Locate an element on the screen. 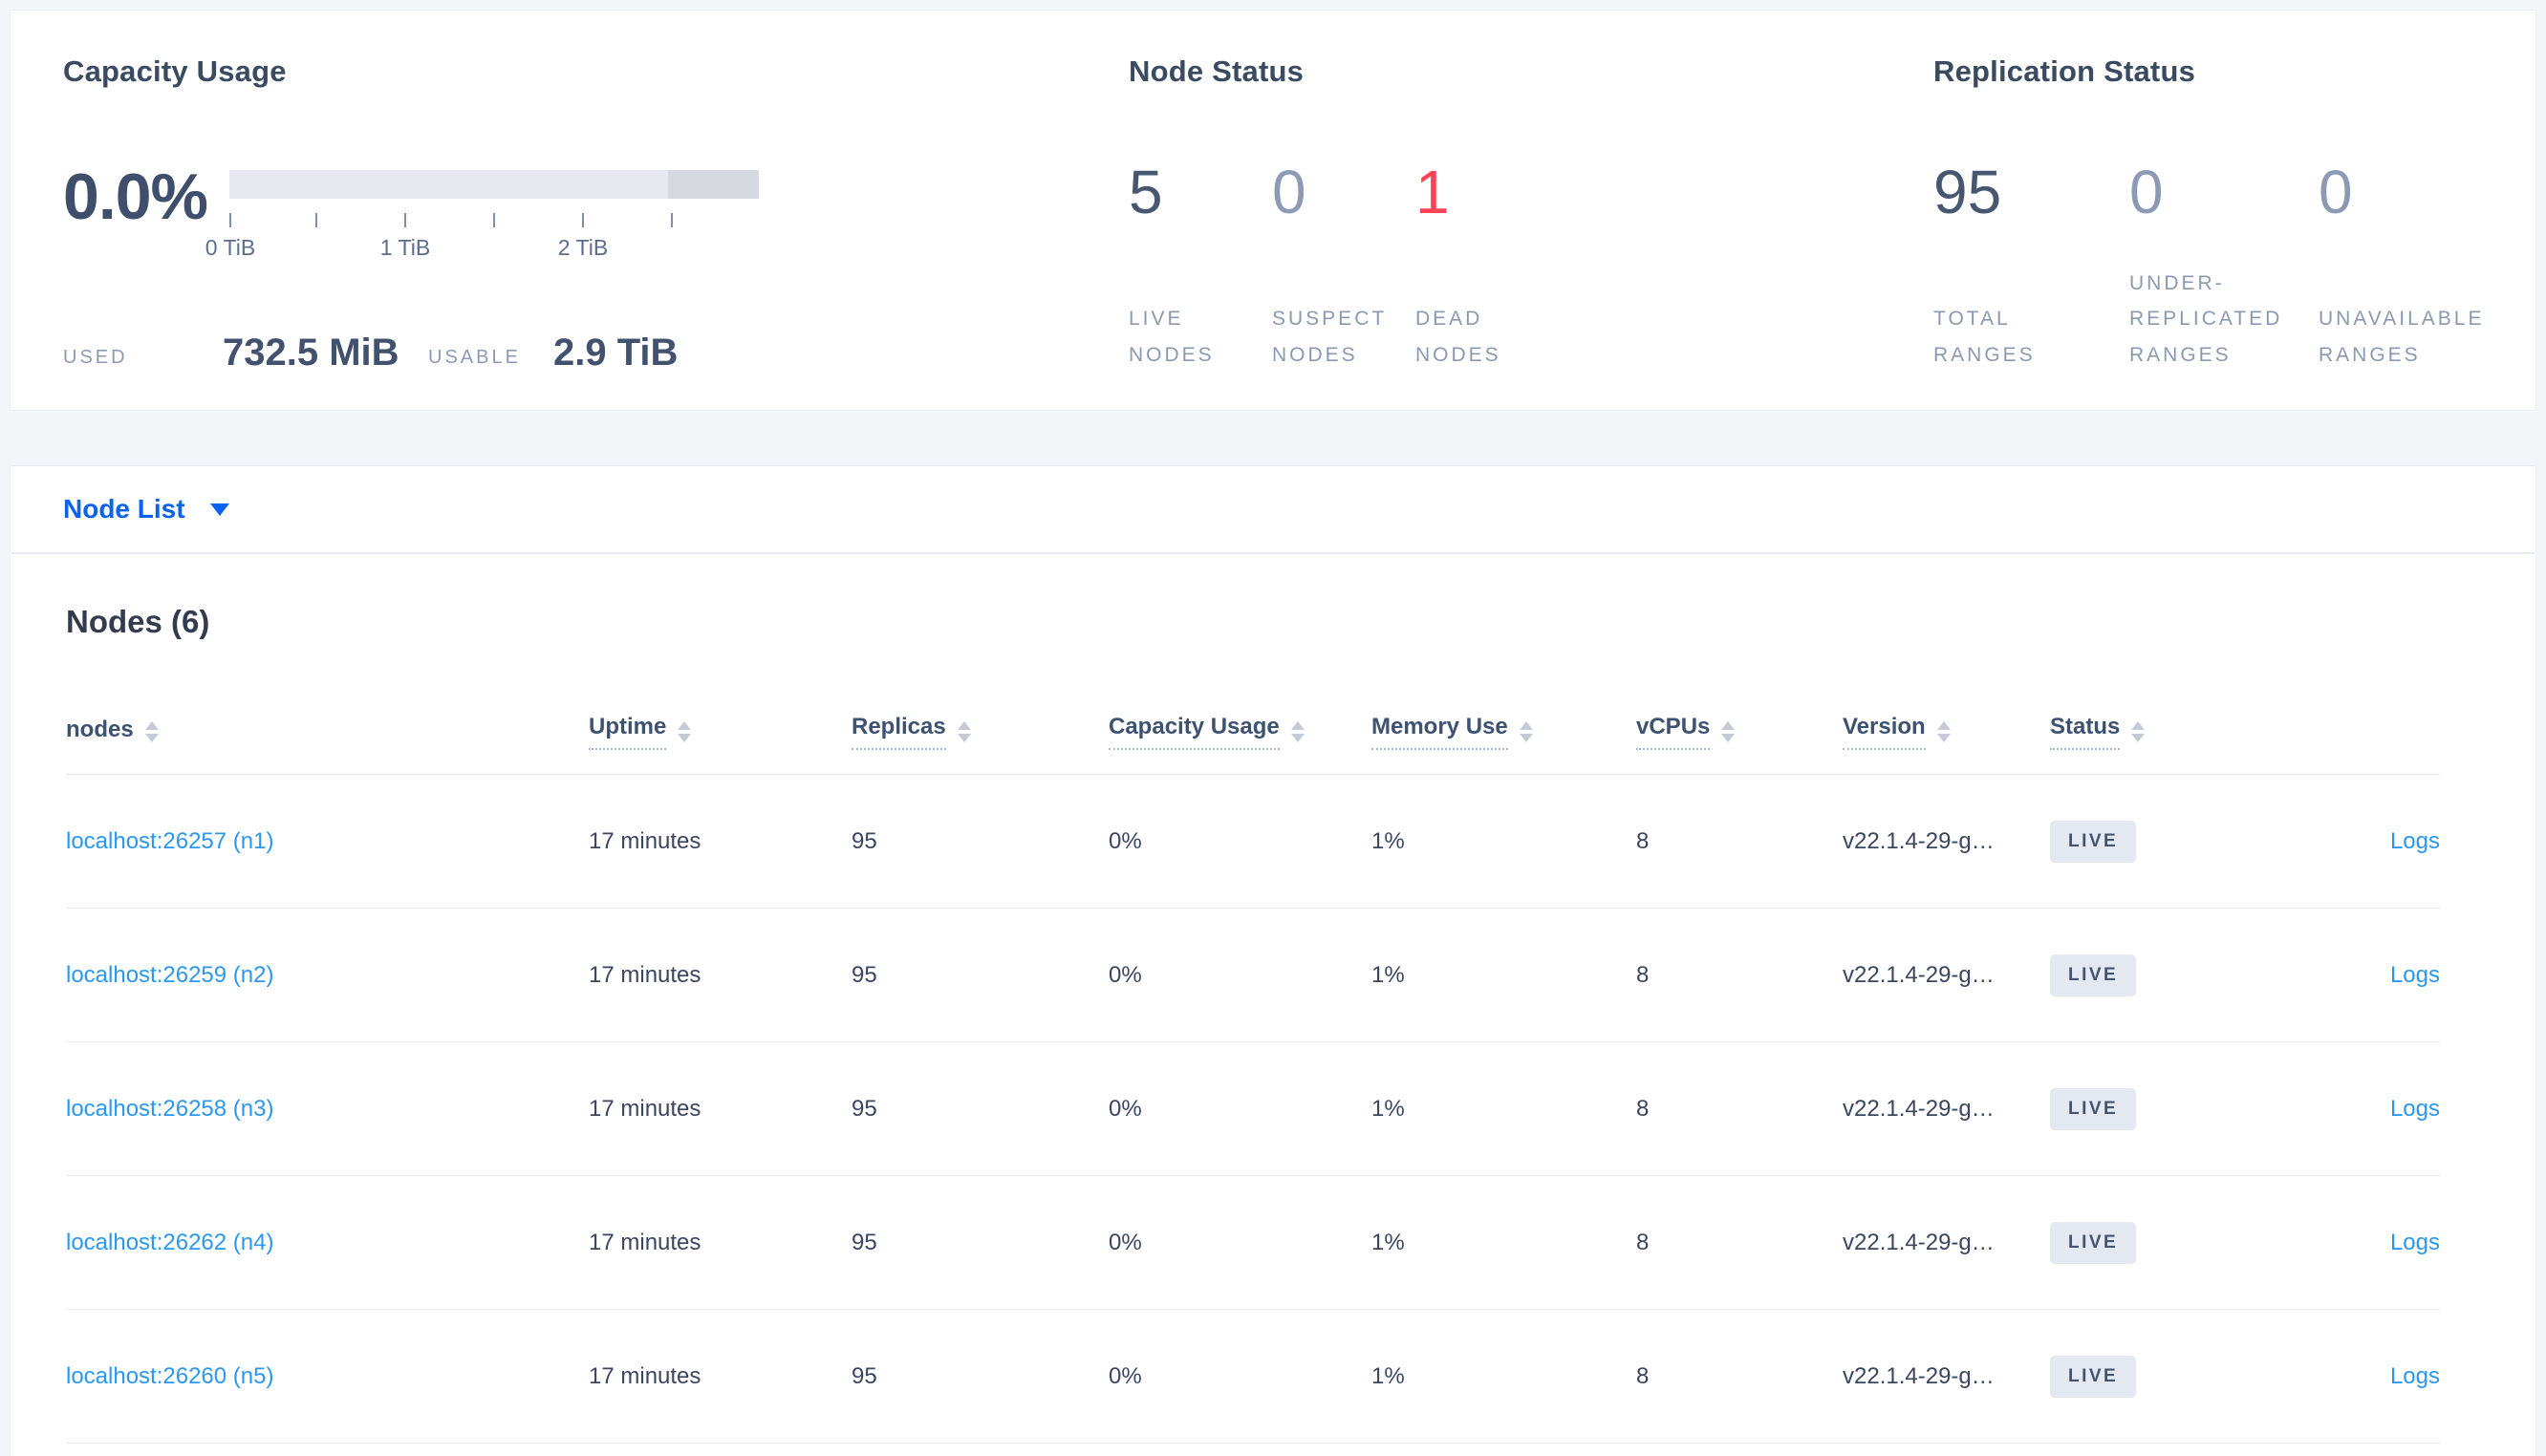 This screenshot has height=1456, width=2546. under-replicated-ranges-label: UNDER-REPLICATED RANGES is located at coordinates (2206, 319).